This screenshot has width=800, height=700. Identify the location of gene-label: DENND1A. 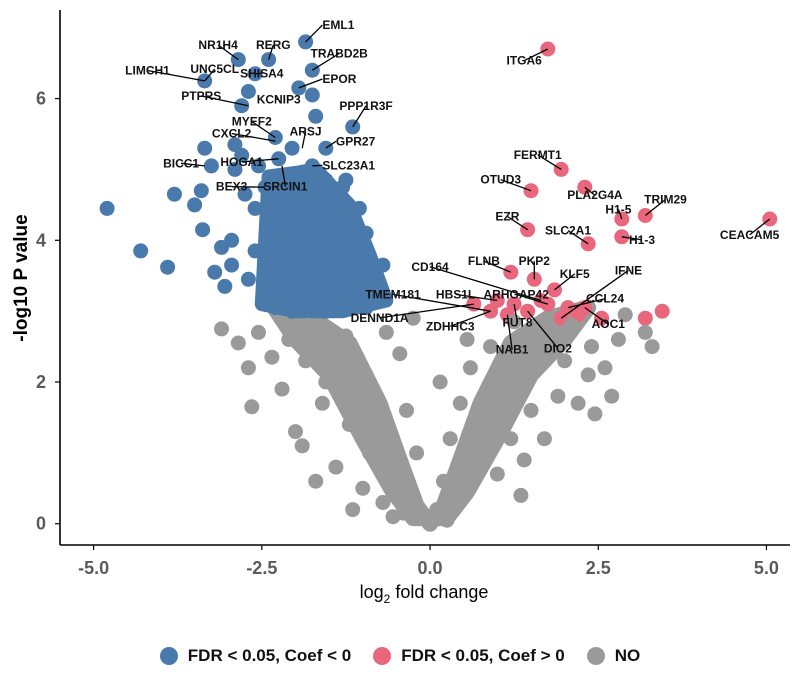
(380, 318).